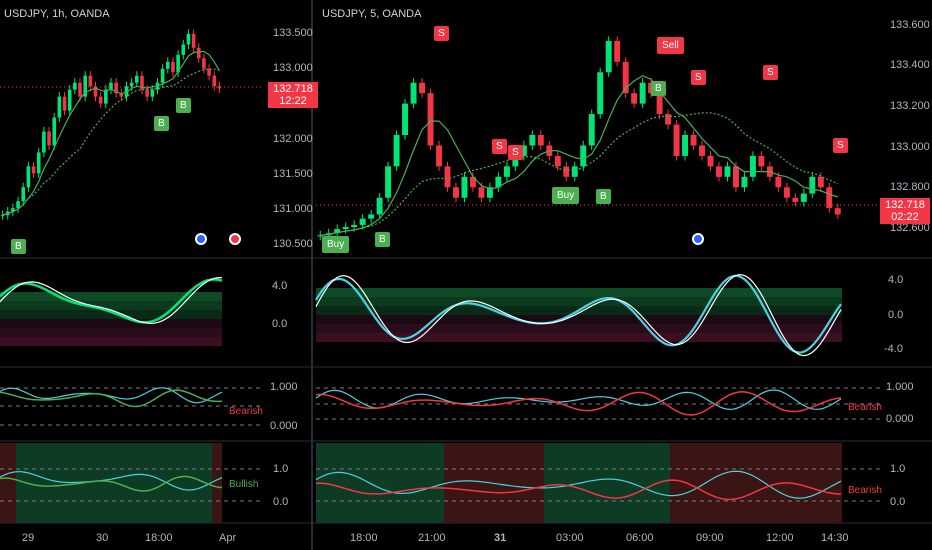  I want to click on bearish-zone, so click(8, 483).